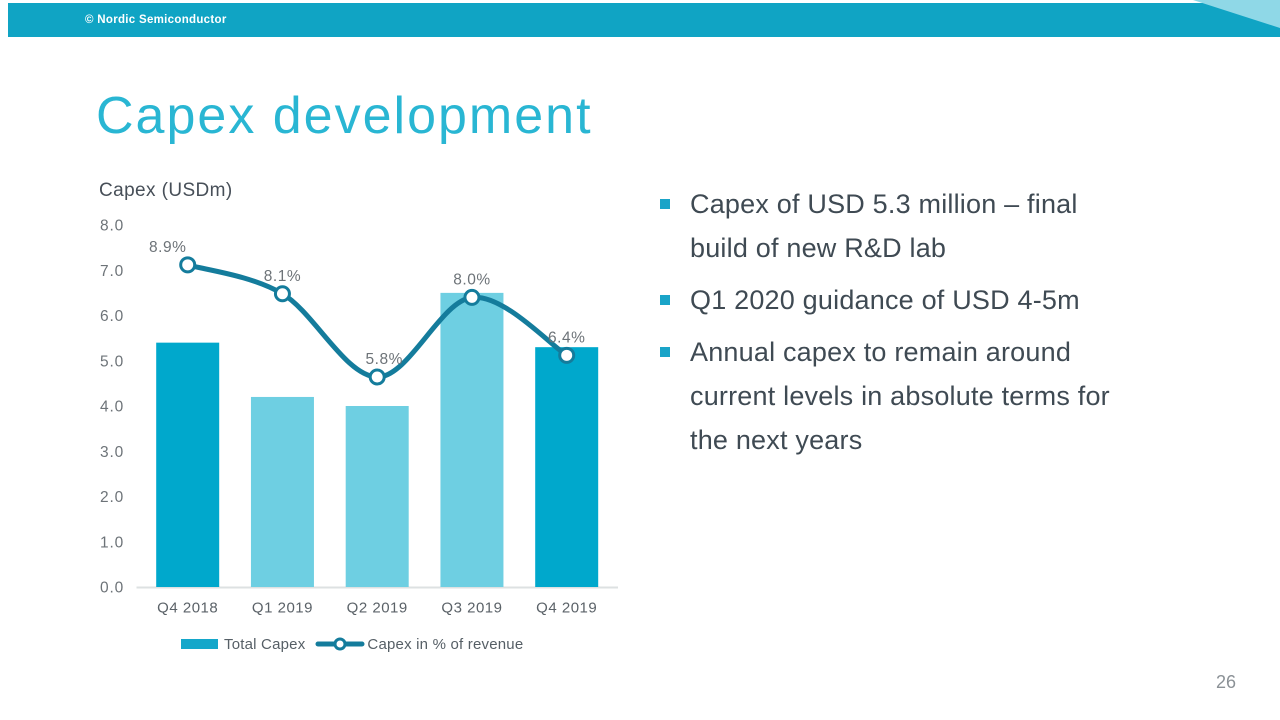  What do you see at coordinates (167, 247) in the screenshot?
I see `value-label: 8.9%` at bounding box center [167, 247].